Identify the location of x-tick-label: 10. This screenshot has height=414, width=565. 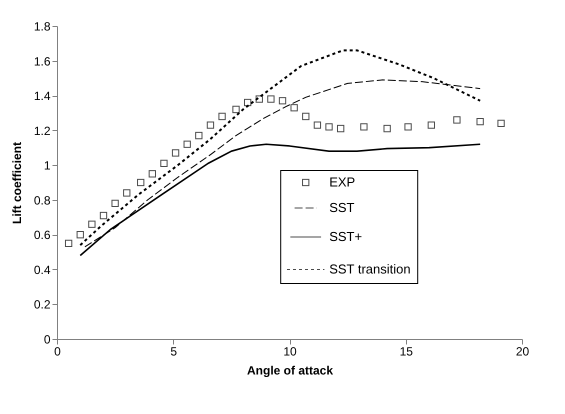
(290, 351).